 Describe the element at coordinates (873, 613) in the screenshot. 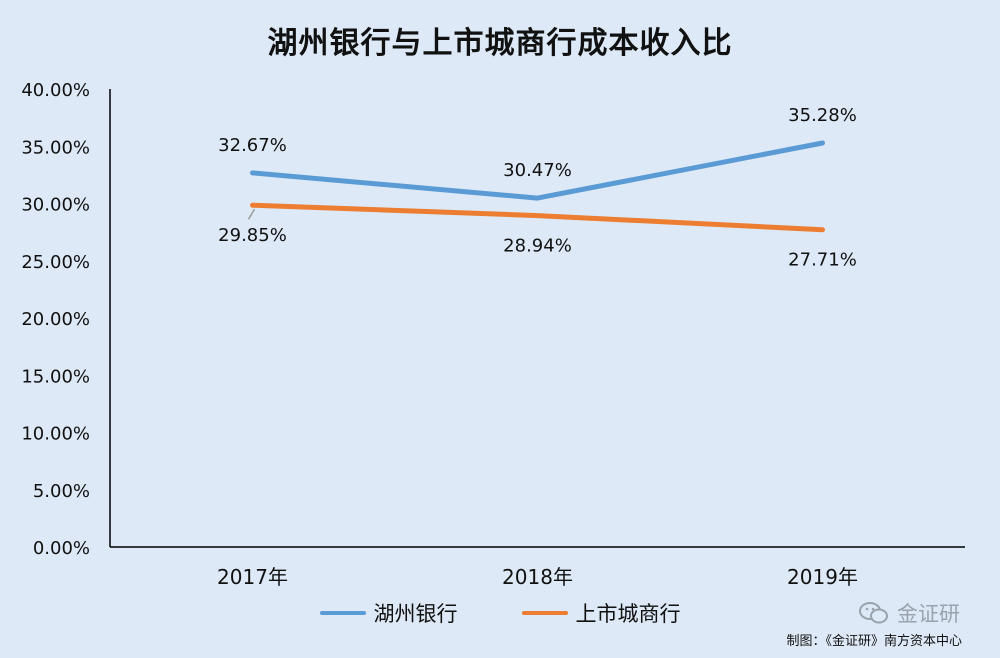

I see `wechat-icon` at that location.